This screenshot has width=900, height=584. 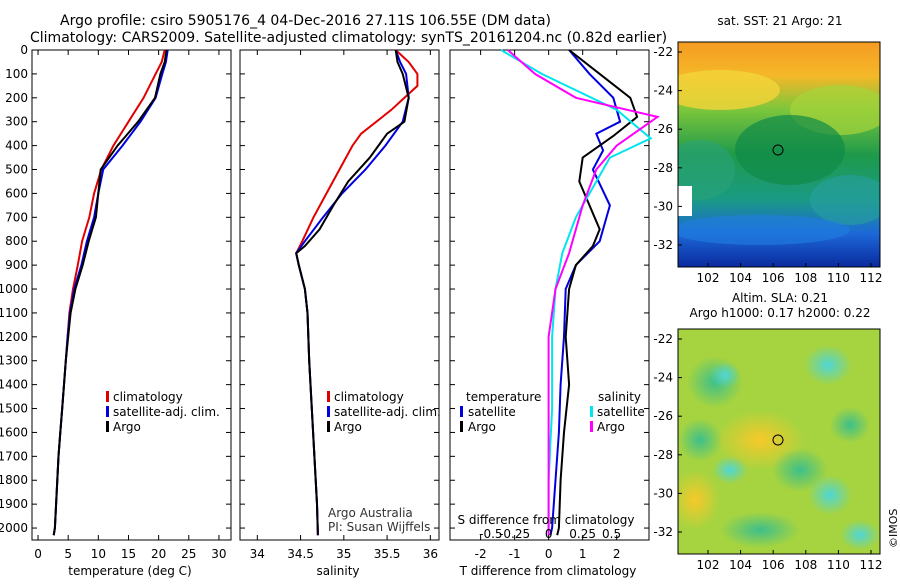 I want to click on depth-tick-label: 700, so click(x=16, y=217).